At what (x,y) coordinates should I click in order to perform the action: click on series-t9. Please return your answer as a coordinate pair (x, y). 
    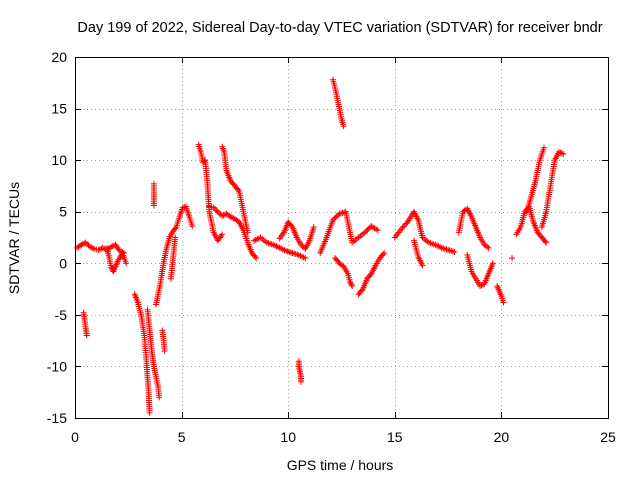
    Looking at the image, I should click on (173, 258).